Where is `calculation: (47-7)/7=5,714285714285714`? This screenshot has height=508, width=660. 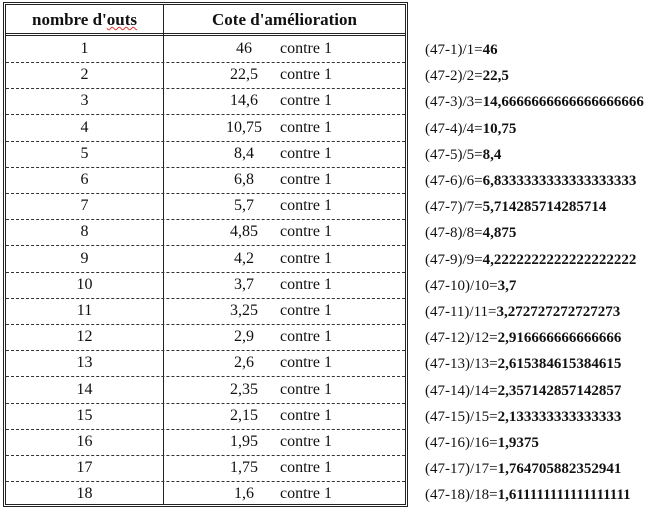
calculation: (47-7)/7=5,714285714285714 is located at coordinates (515, 207).